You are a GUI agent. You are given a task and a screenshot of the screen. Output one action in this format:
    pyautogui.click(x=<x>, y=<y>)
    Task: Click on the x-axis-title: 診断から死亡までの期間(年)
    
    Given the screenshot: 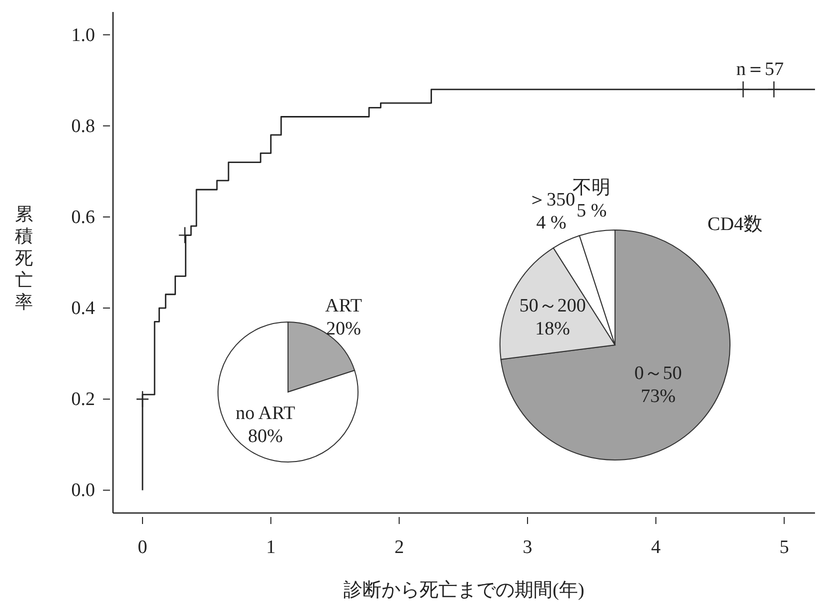 What is the action you would take?
    pyautogui.click(x=464, y=590)
    